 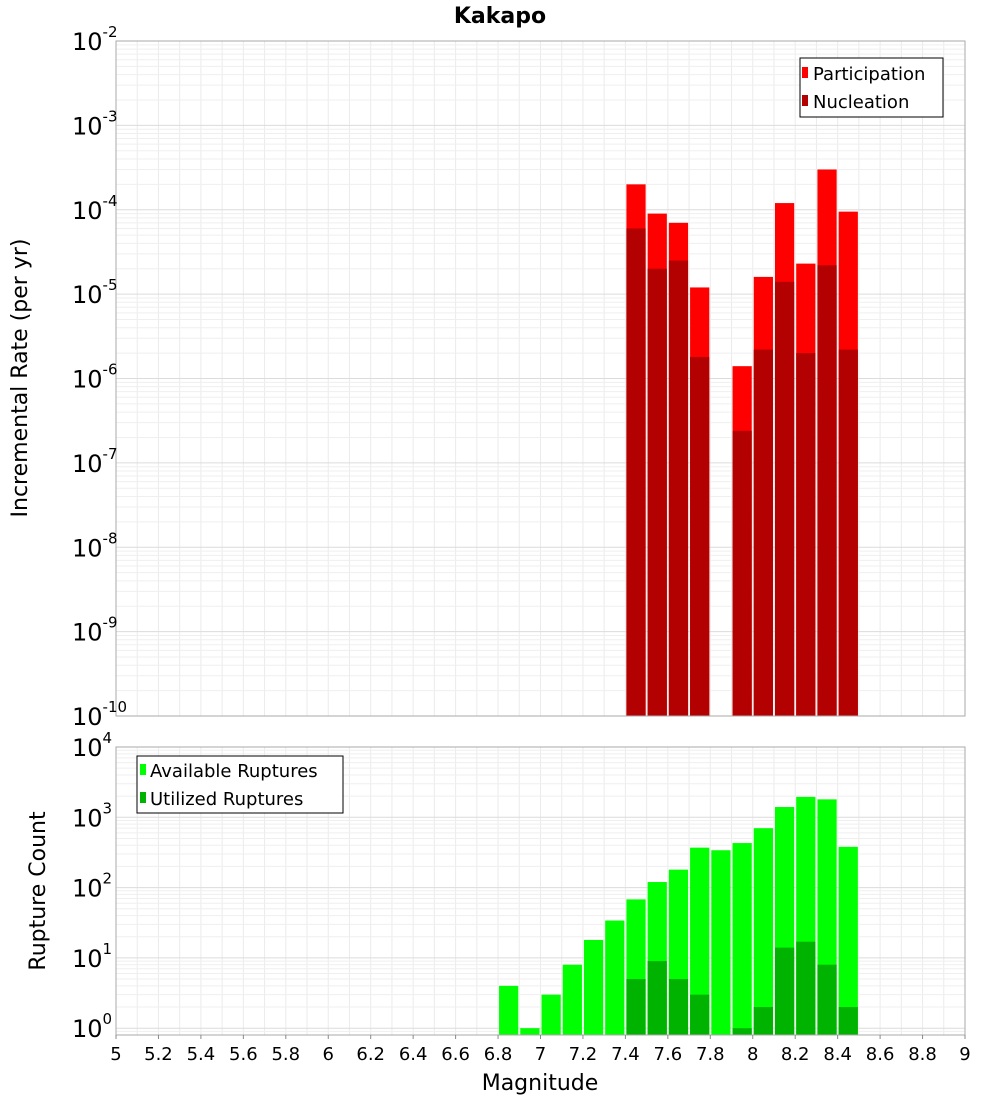 What do you see at coordinates (500, 16) in the screenshot?
I see `chart-title: Kakapo` at bounding box center [500, 16].